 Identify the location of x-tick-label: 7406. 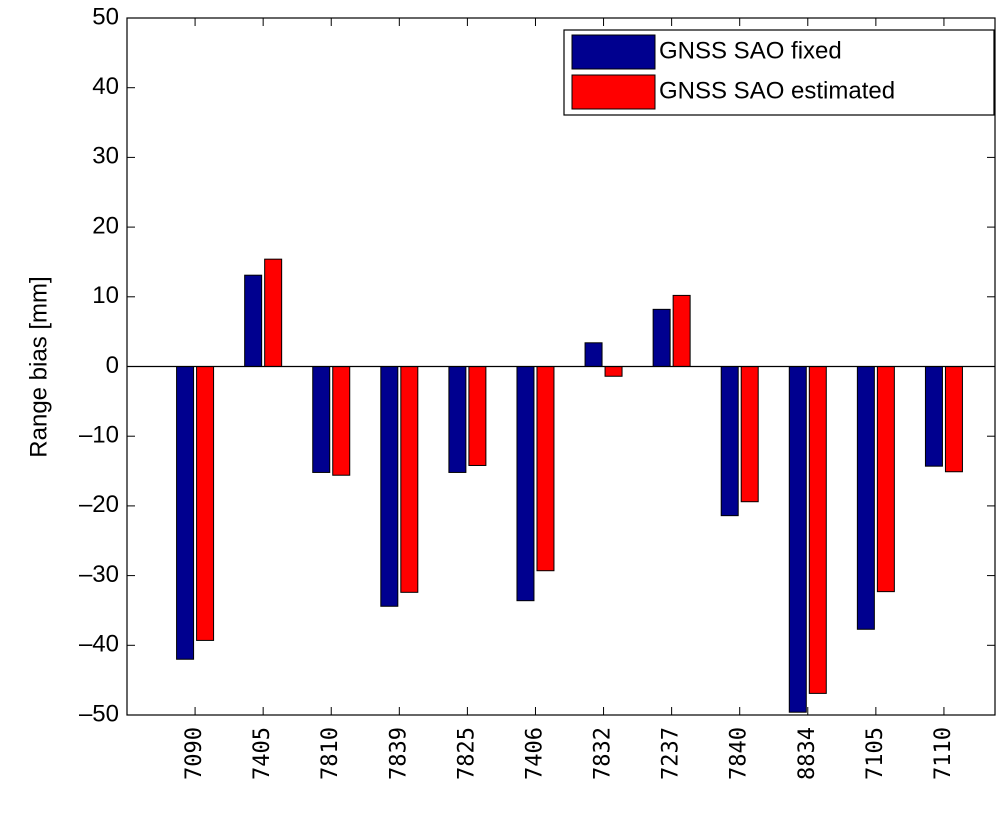
(534, 753).